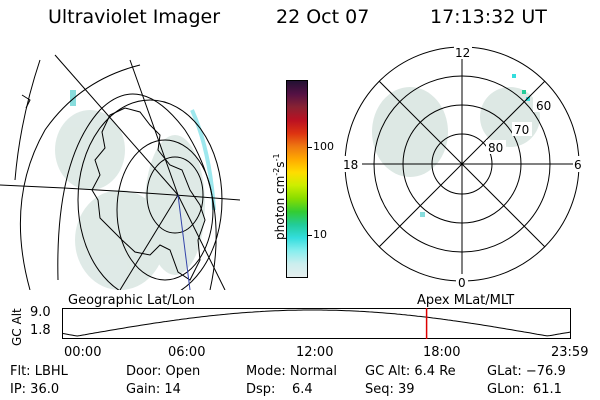 This screenshot has height=400, width=600. I want to click on info-dsp: Dsp: 6.4, so click(279, 389).